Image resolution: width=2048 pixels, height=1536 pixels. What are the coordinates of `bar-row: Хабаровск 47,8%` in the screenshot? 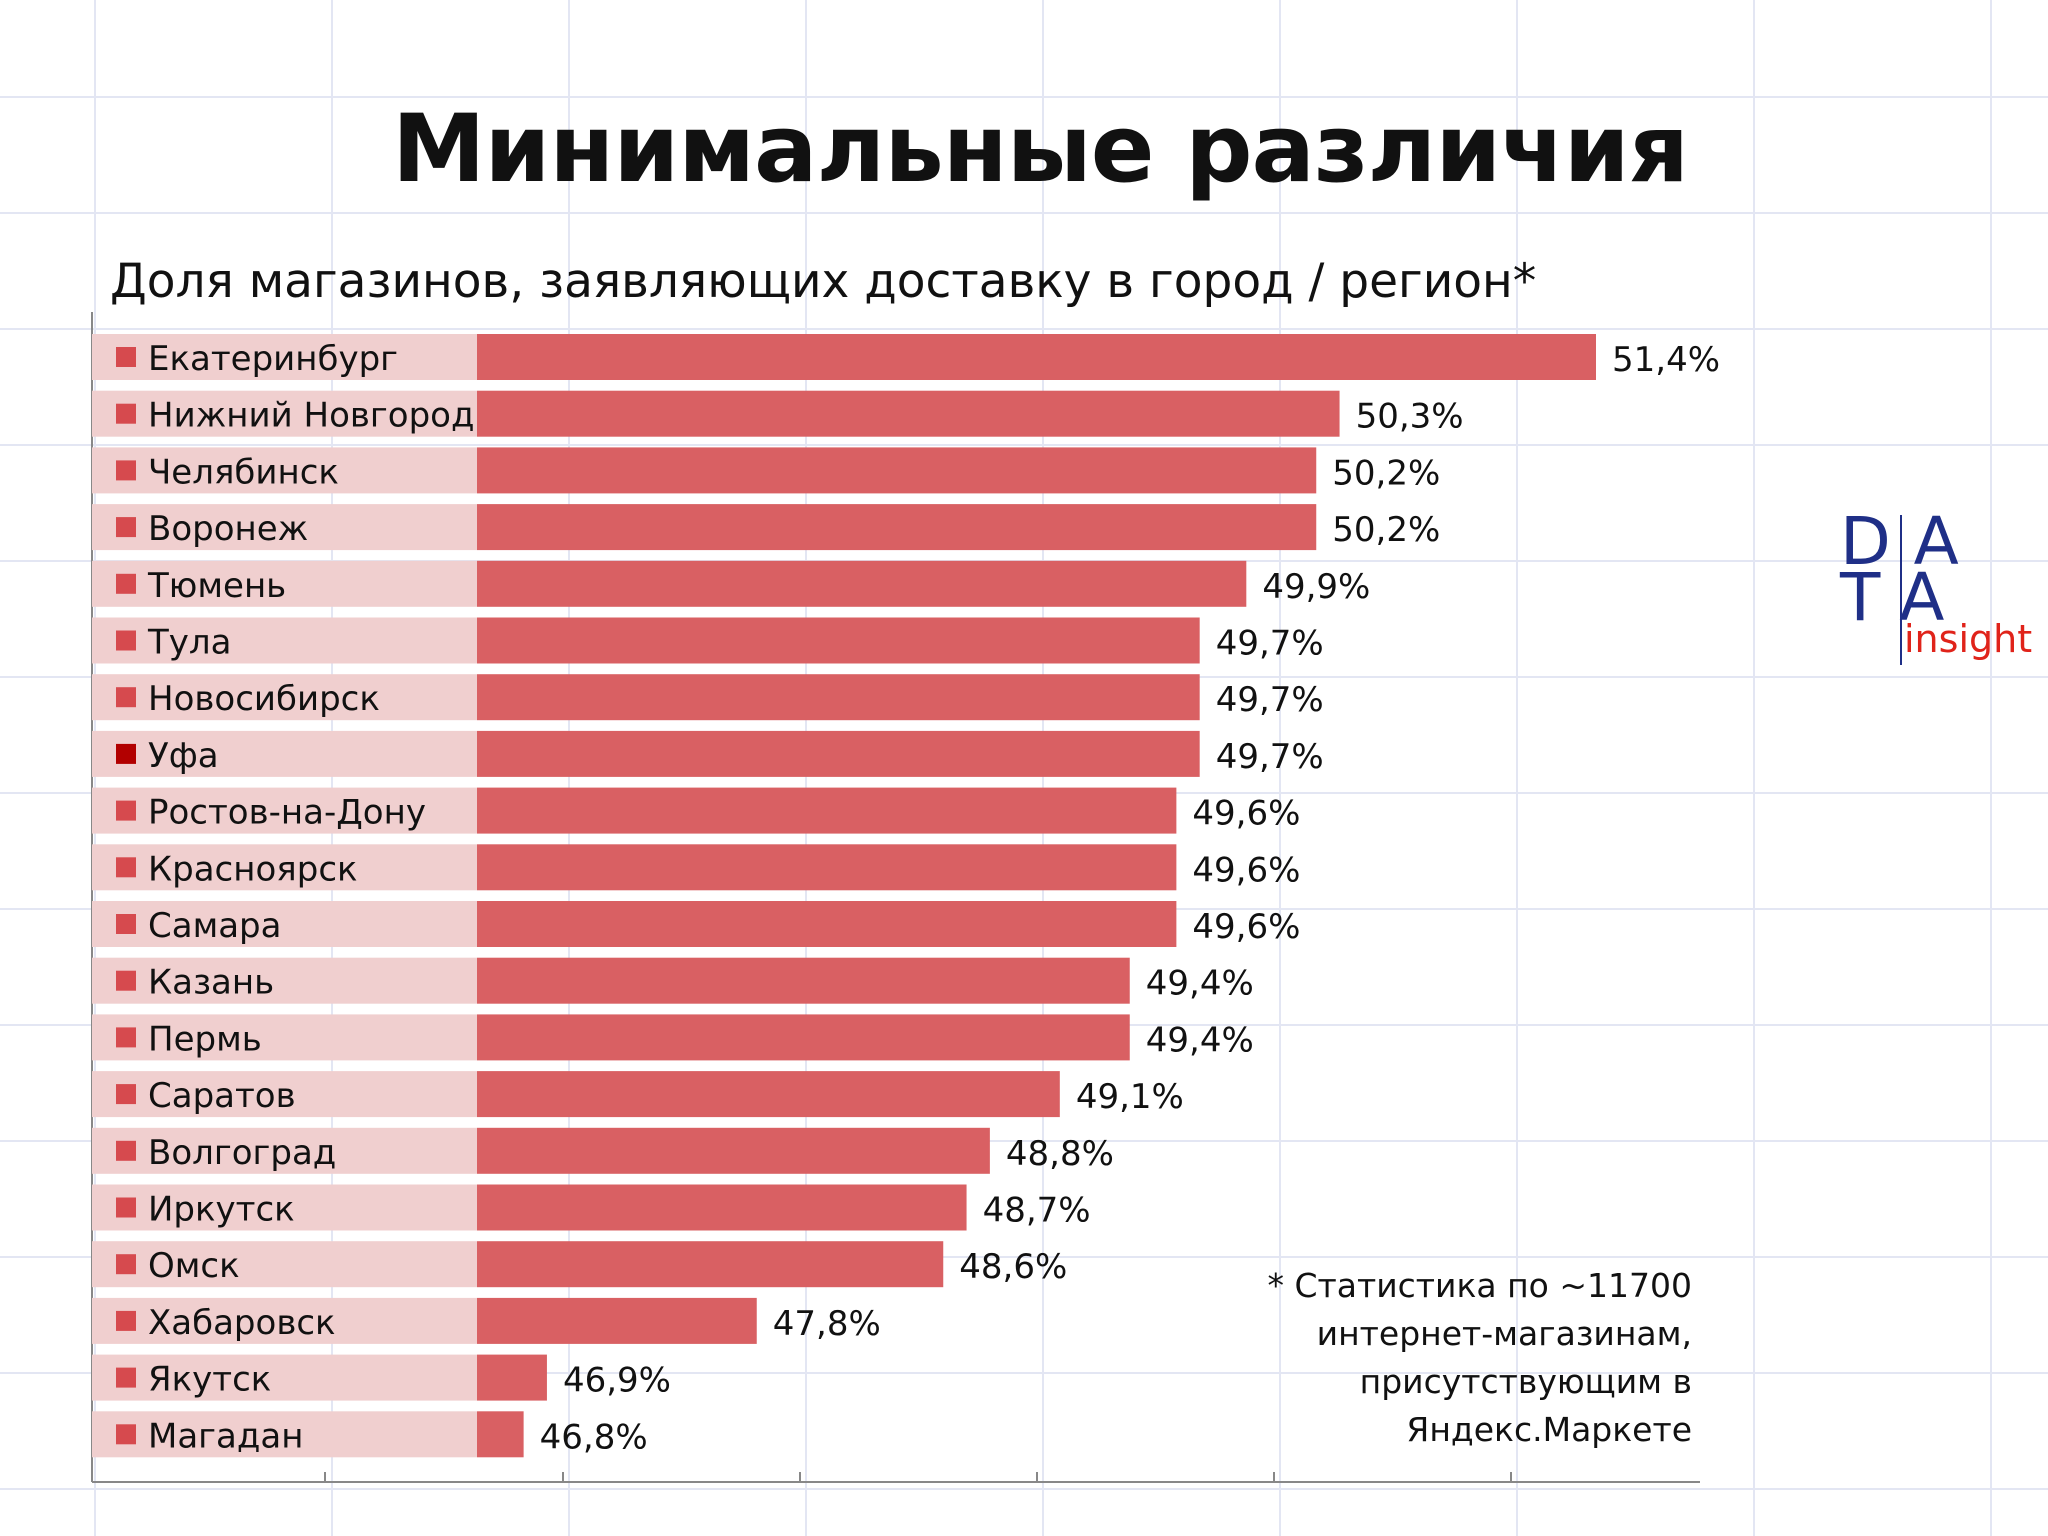 It's located at (486, 1320).